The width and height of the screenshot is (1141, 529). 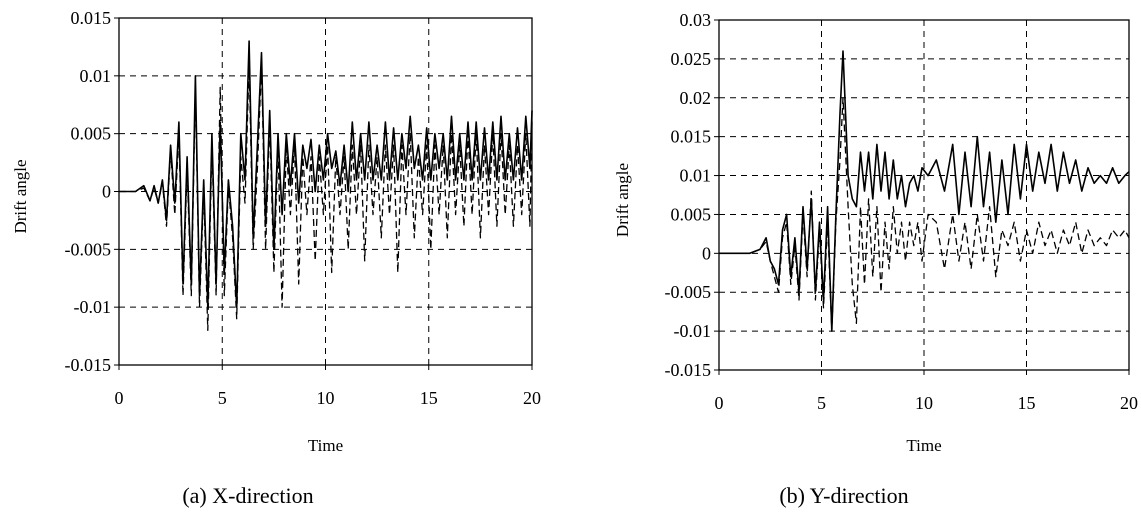 What do you see at coordinates (843, 495) in the screenshot?
I see `caption-y-direction: (b) Y-direction` at bounding box center [843, 495].